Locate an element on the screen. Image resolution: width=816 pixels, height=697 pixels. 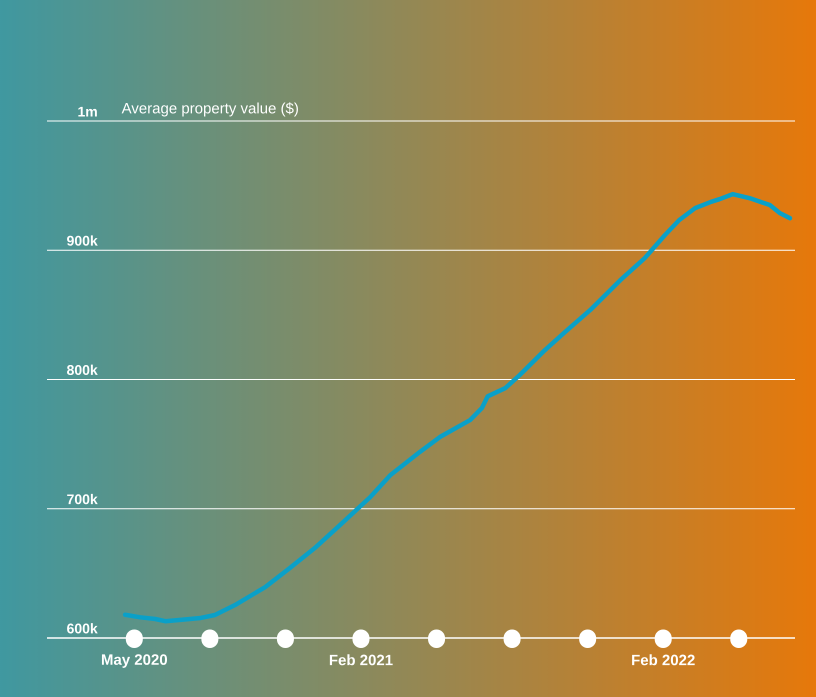
y-tick-label: 700k is located at coordinates (82, 499).